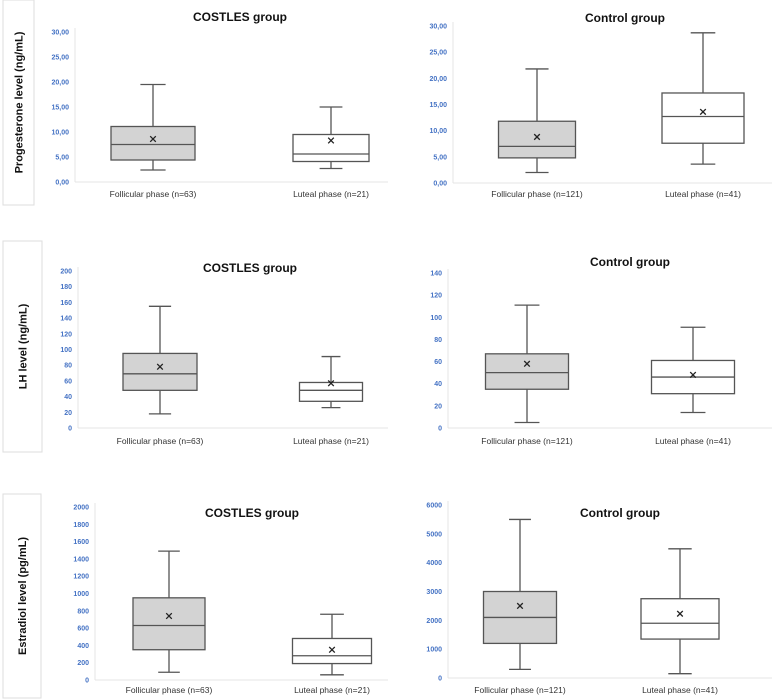  I want to click on y-tick-label: 1200, so click(81, 577).